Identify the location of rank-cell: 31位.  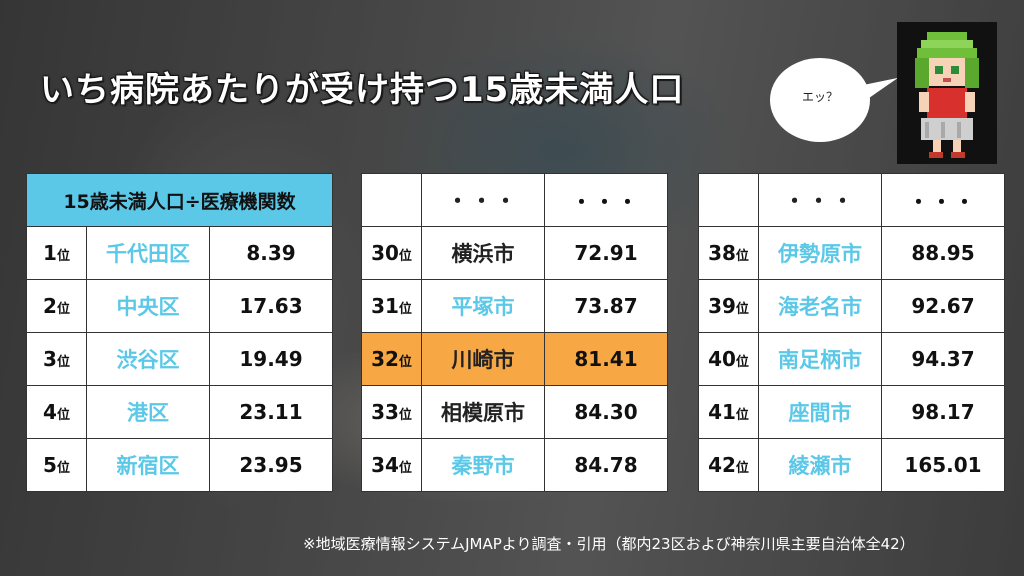
(391, 306).